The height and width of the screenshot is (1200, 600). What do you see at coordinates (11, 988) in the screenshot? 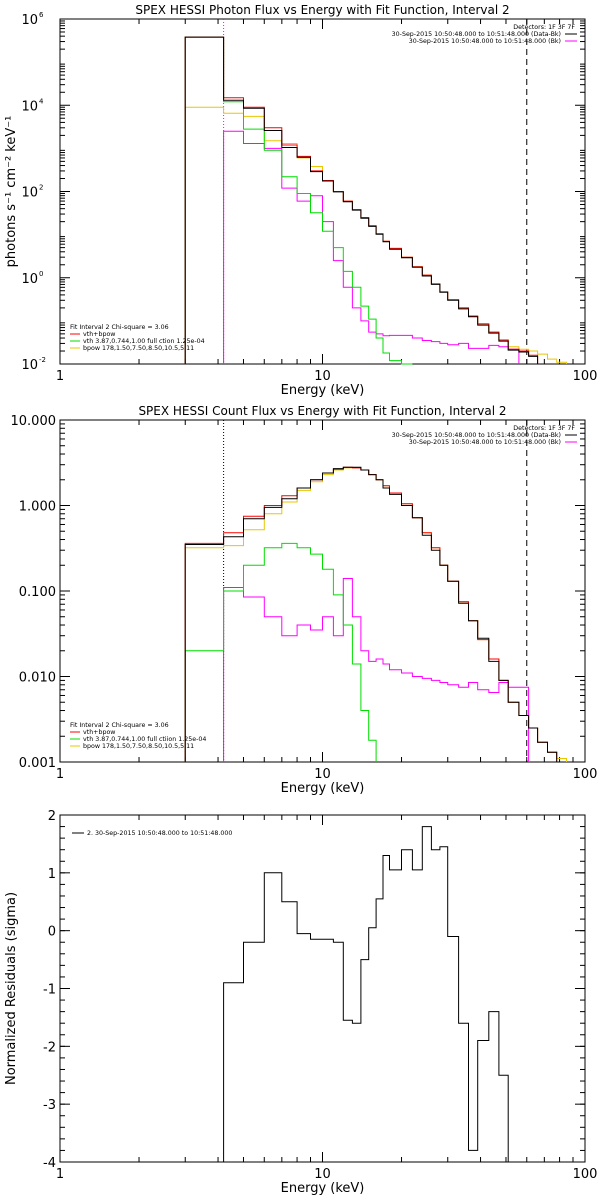
I see `y-axis-label: Normalized Residuals (sigma)` at bounding box center [11, 988].